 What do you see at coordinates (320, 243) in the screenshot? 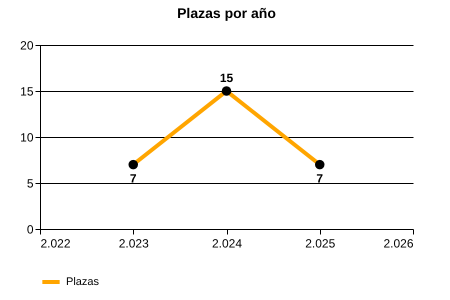
I see `x-tick-label: 2.025` at bounding box center [320, 243].